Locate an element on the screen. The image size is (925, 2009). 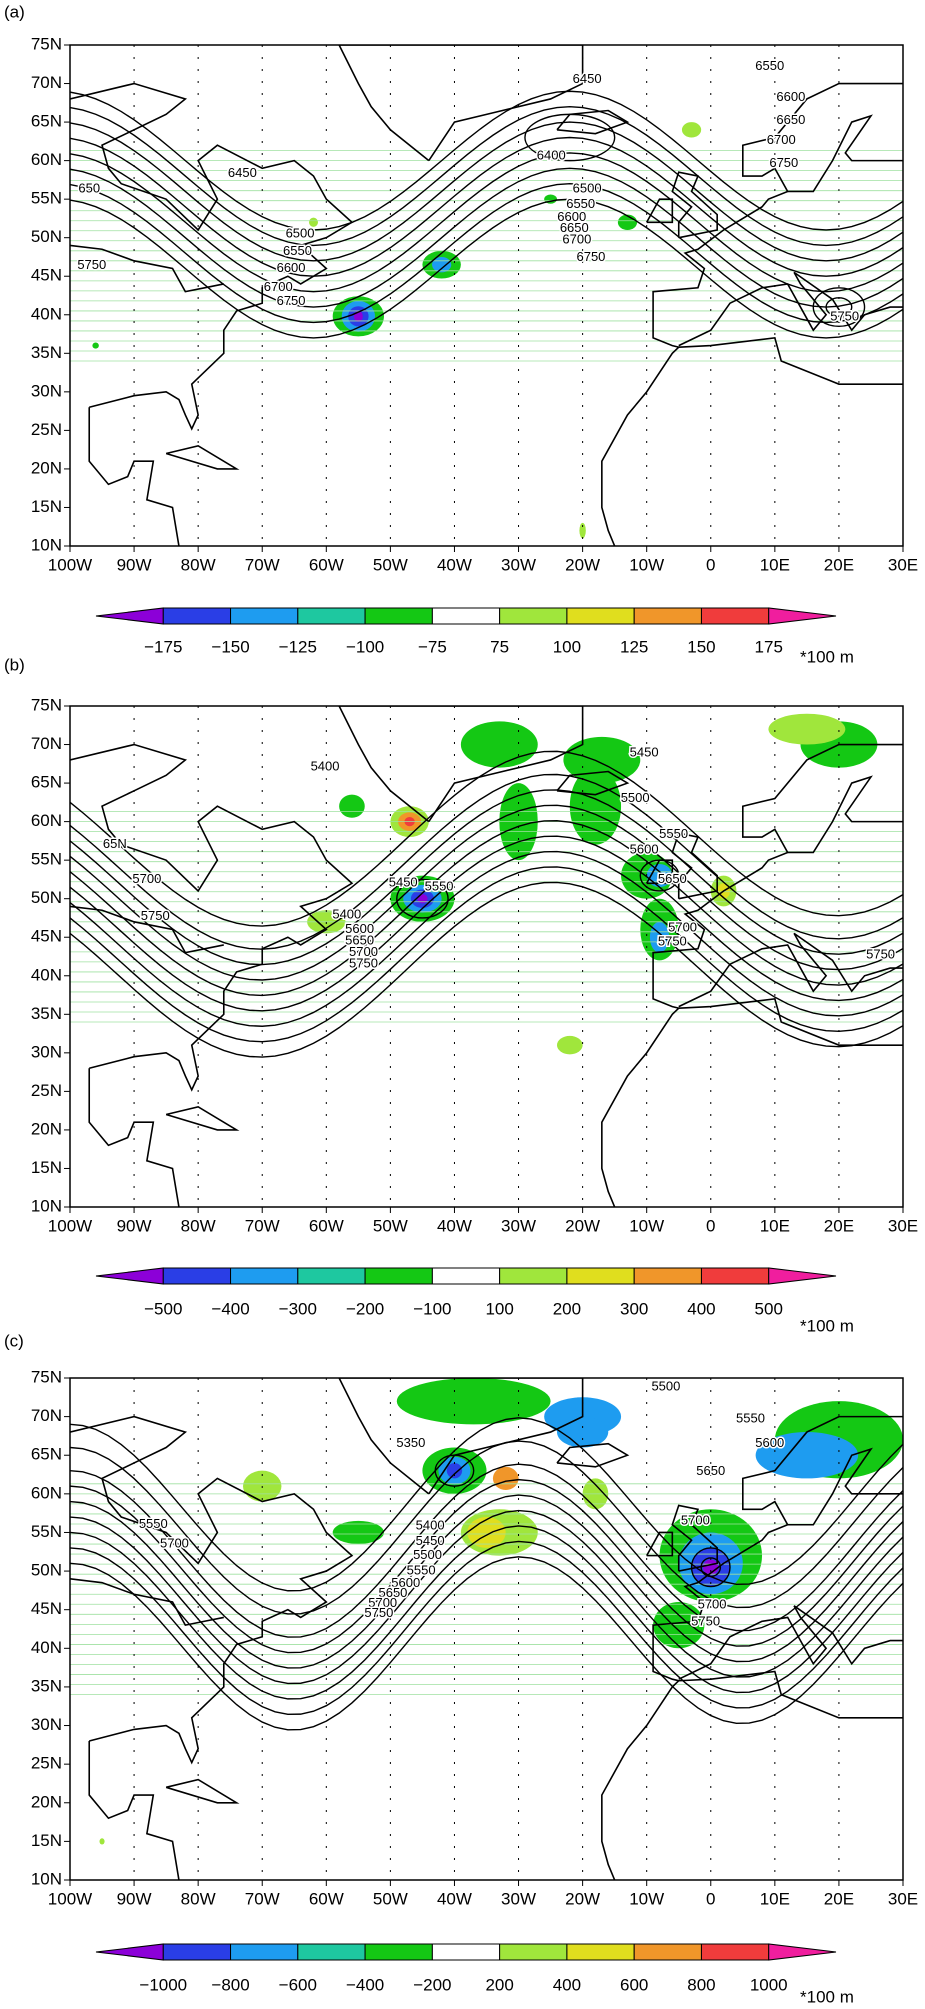
contour-label: 6450 is located at coordinates (587, 78).